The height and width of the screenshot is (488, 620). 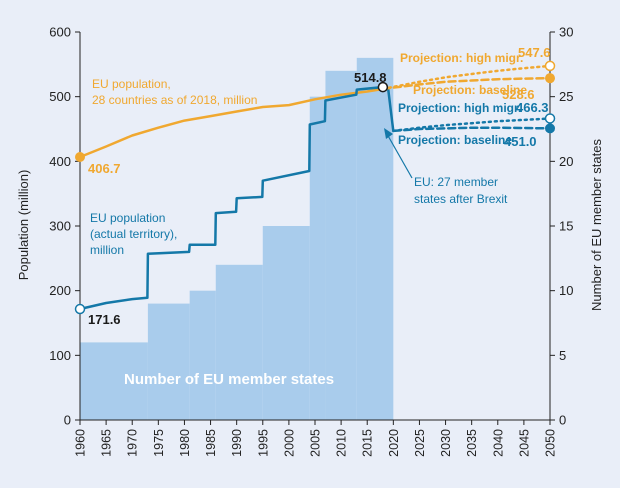 What do you see at coordinates (470, 90) in the screenshot?
I see `proj-base-28-label: Projection: baseline` at bounding box center [470, 90].